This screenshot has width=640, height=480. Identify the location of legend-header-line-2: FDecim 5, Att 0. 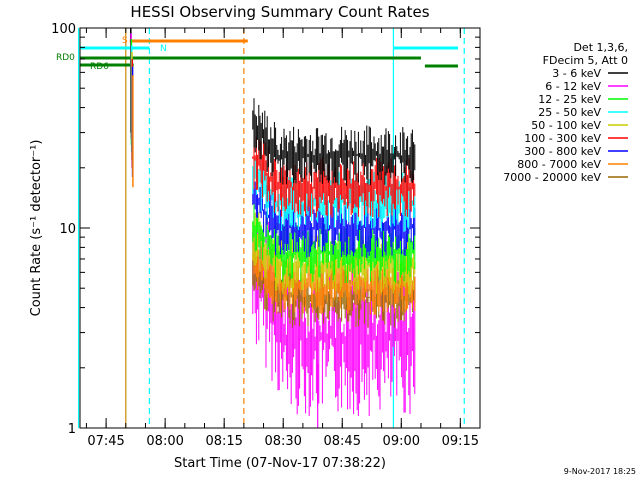
(585, 60).